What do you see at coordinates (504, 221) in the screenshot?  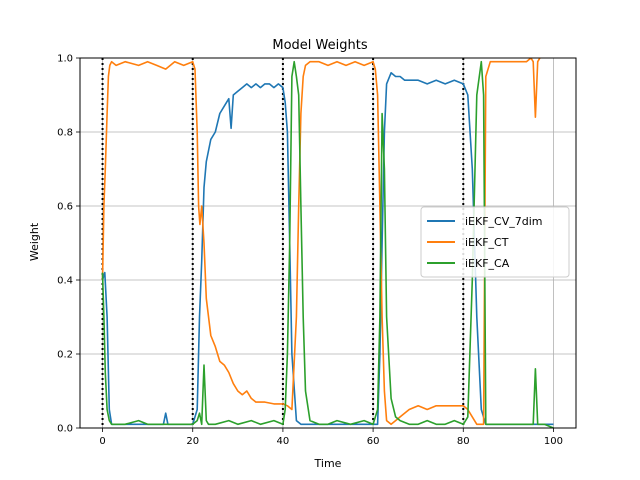 I see `legend-entry: iEKF_CV_7dim` at bounding box center [504, 221].